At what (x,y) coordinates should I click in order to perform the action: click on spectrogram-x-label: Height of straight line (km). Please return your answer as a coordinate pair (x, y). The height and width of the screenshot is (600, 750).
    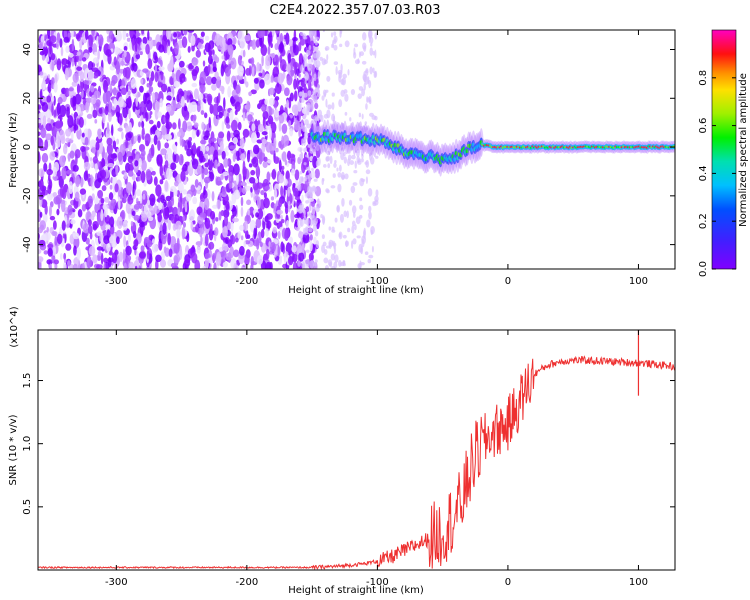
    Looking at the image, I should click on (356, 290).